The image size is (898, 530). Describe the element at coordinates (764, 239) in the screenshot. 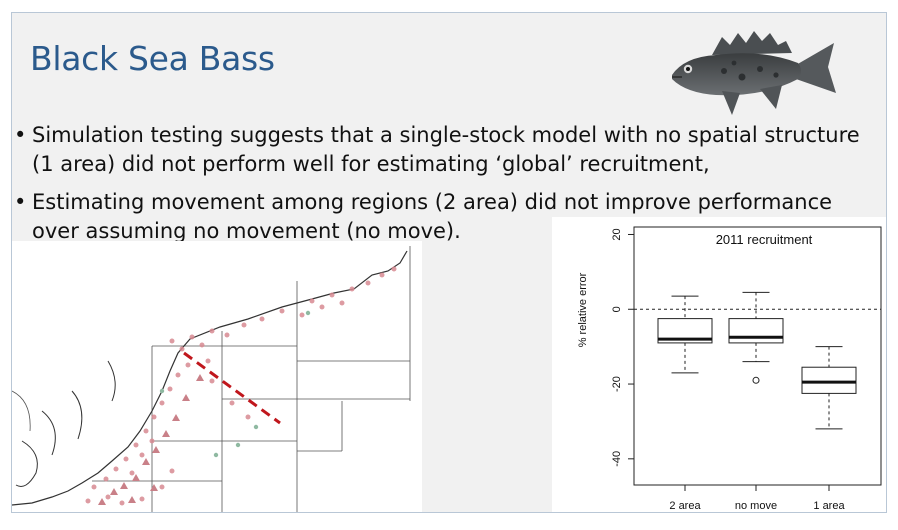

I see `chart-title: 2011 recruitment` at that location.